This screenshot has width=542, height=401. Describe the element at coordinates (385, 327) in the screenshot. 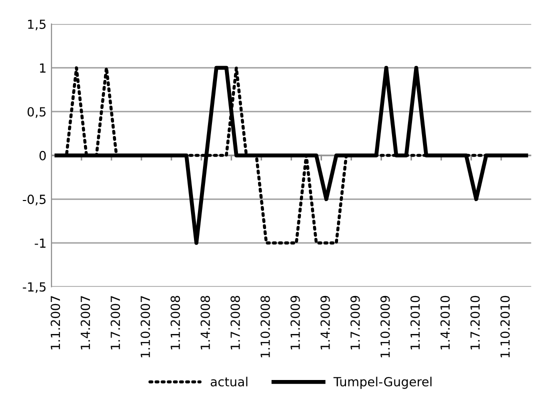

I see `x-tick-label: 1.10.2009` at that location.